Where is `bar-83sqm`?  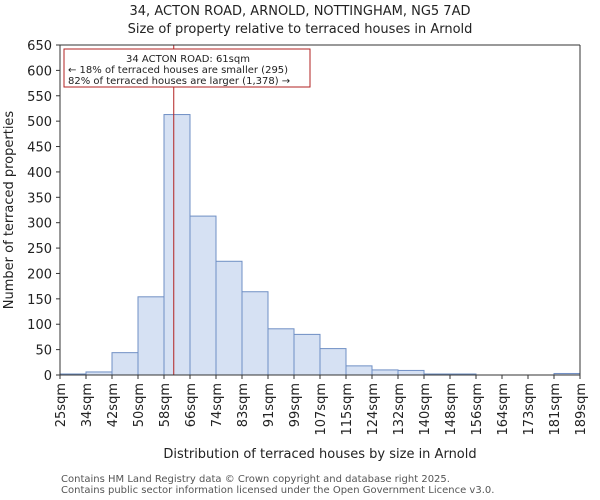
bar-83sqm is located at coordinates (255, 333).